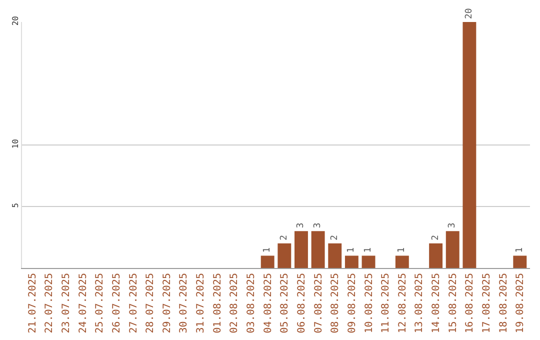  What do you see at coordinates (268, 303) in the screenshot?
I see `x-tick-label: 04.08.2025` at bounding box center [268, 303].